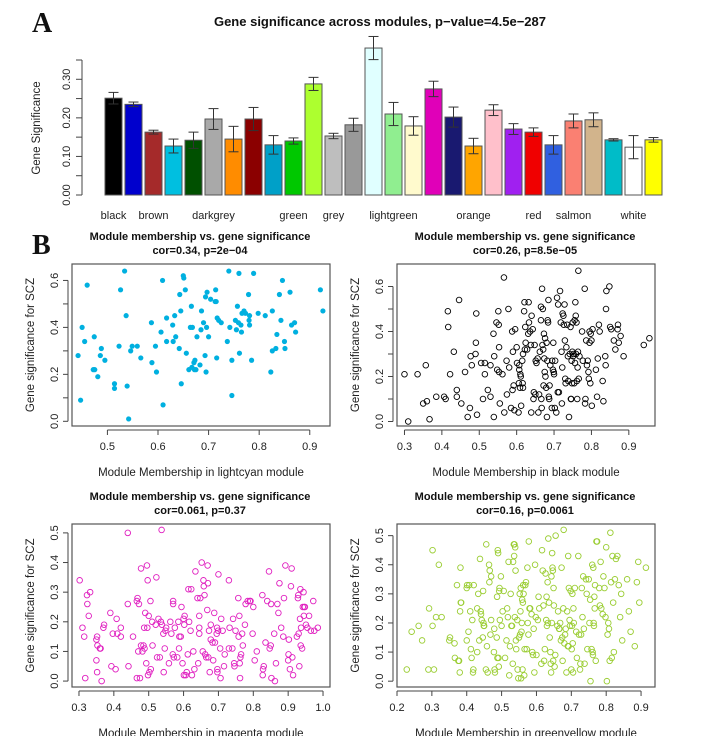  I want to click on bar-chart-y-axis: 0.00 0.10 0.20 0.30, so click(72, 132).